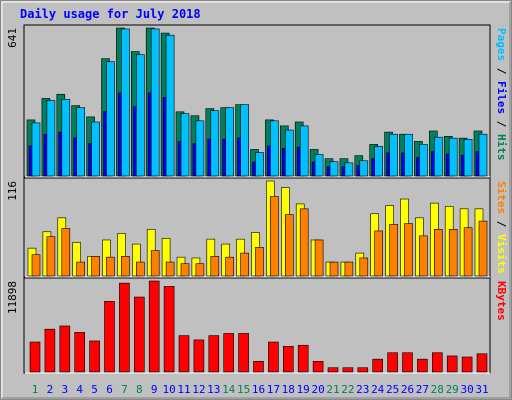  I want to click on legend: Pages / Files / Hits, so click(501, 94).